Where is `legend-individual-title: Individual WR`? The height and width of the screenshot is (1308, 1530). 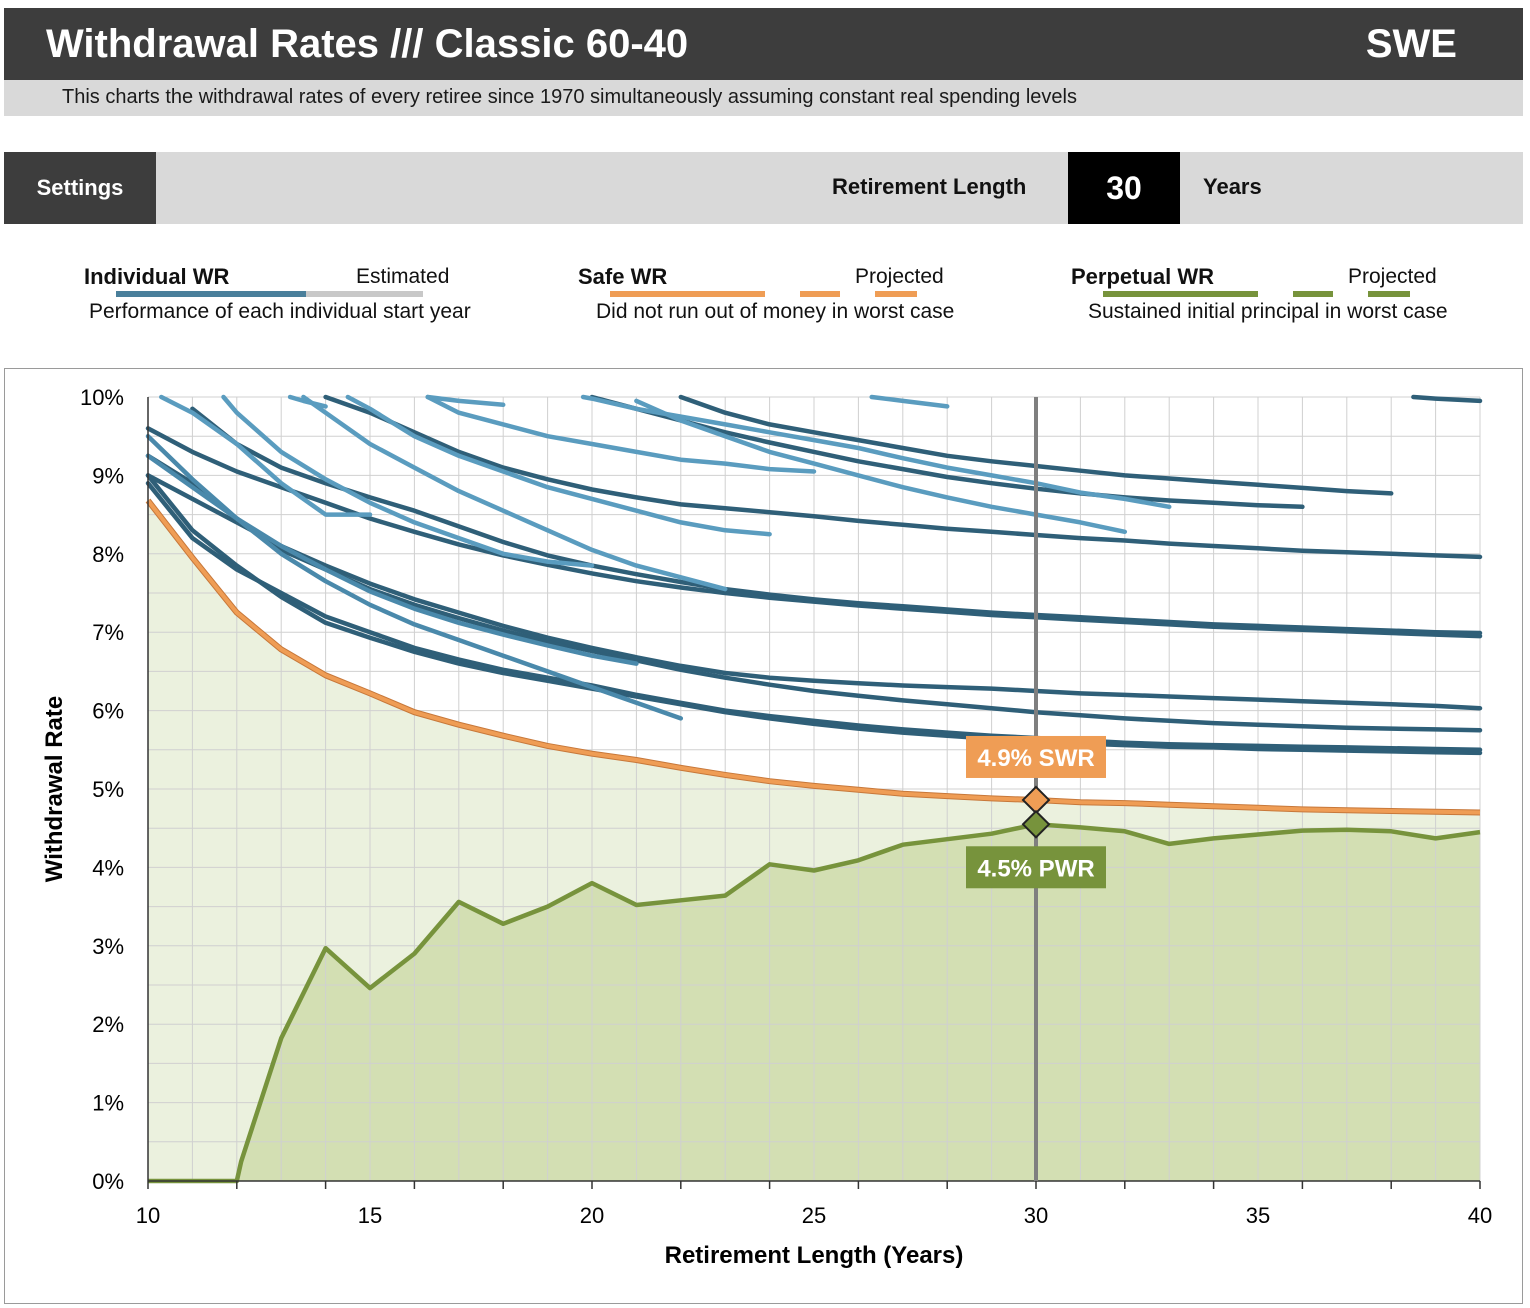 legend-individual-title: Individual WR is located at coordinates (157, 276).